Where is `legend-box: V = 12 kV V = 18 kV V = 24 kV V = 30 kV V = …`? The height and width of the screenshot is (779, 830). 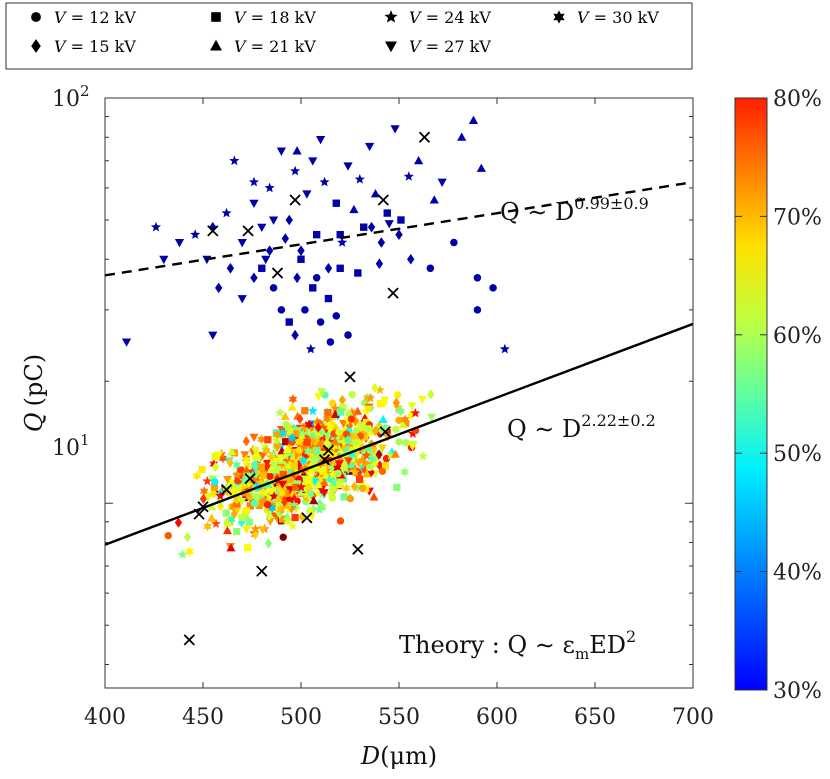
legend-box: V = 12 kV V = 18 kV V = 24 kV V = 30 kV V = … is located at coordinates (349, 36).